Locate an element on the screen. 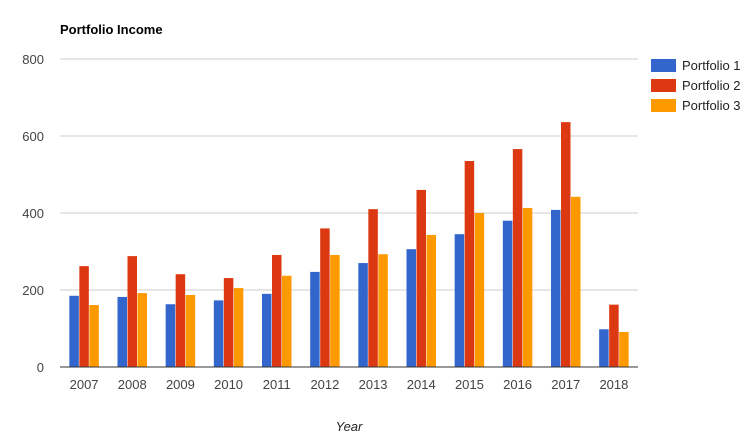 This screenshot has width=749, height=436. bar-portfolio-3-2009 is located at coordinates (190, 331).